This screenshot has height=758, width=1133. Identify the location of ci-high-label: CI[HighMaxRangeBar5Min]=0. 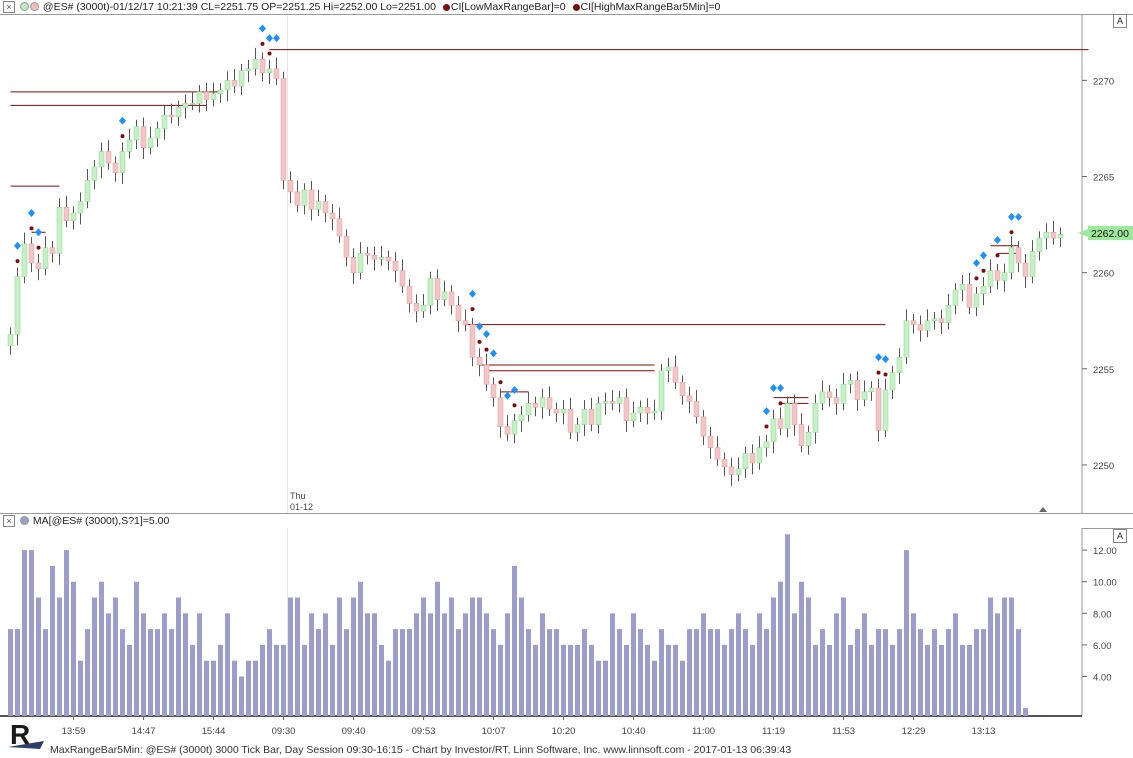
(650, 7).